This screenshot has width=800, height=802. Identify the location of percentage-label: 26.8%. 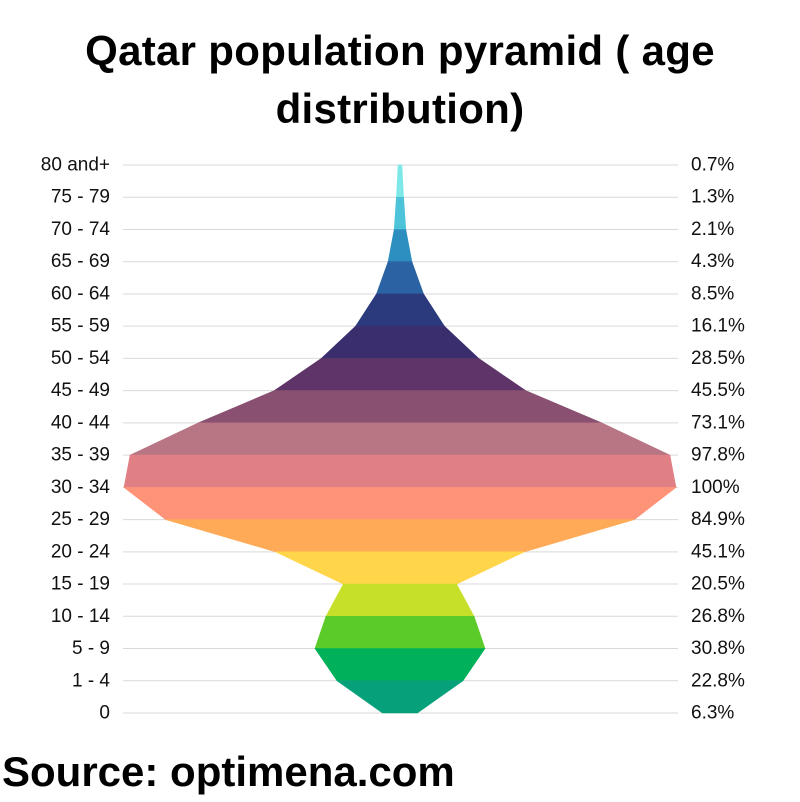
(718, 616).